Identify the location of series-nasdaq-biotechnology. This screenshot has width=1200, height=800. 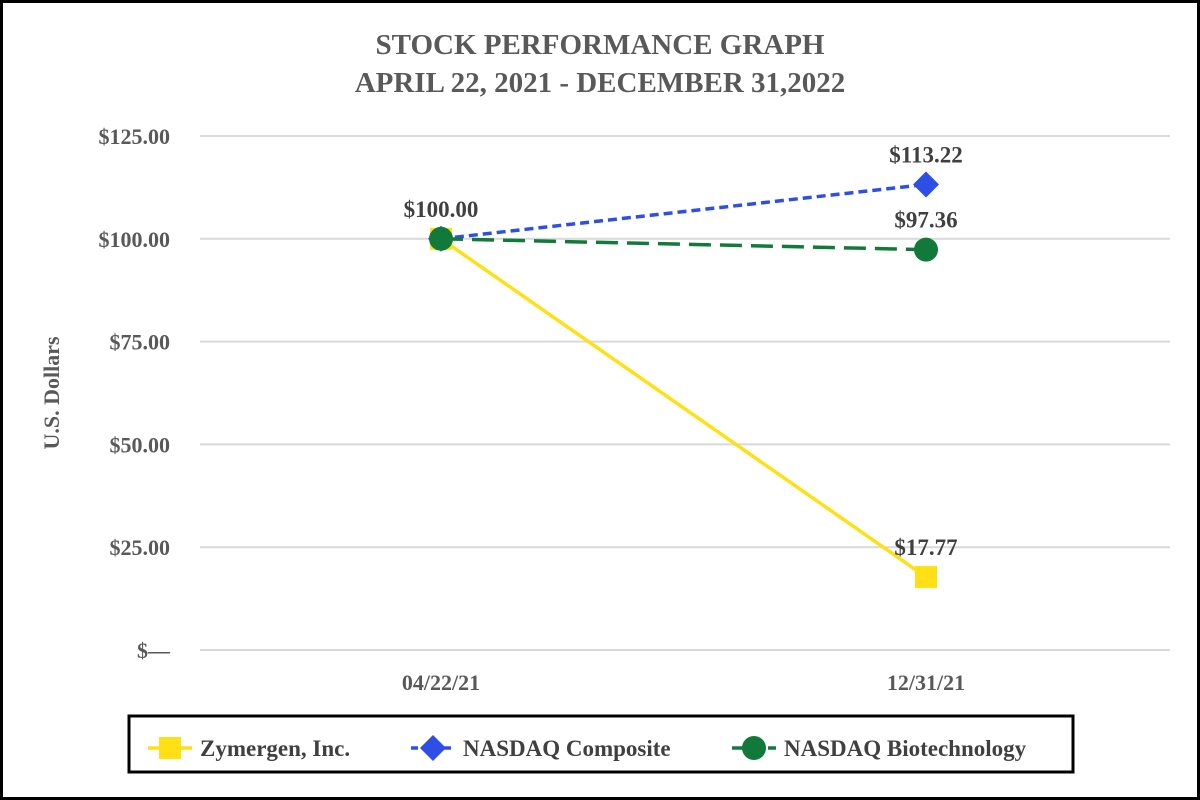
(683, 244).